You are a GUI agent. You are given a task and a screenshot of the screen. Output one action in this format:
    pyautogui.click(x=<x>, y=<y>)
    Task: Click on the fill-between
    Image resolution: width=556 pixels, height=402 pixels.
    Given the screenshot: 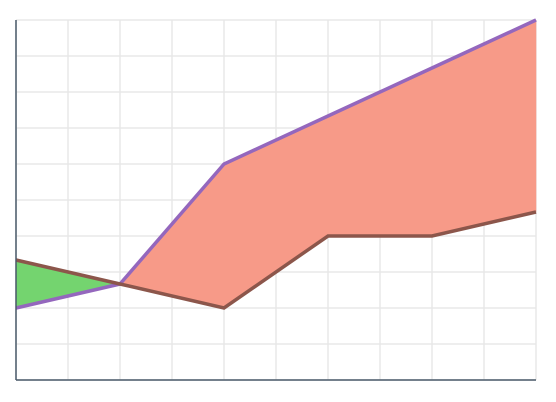 What is the action you would take?
    pyautogui.click(x=484, y=128)
    